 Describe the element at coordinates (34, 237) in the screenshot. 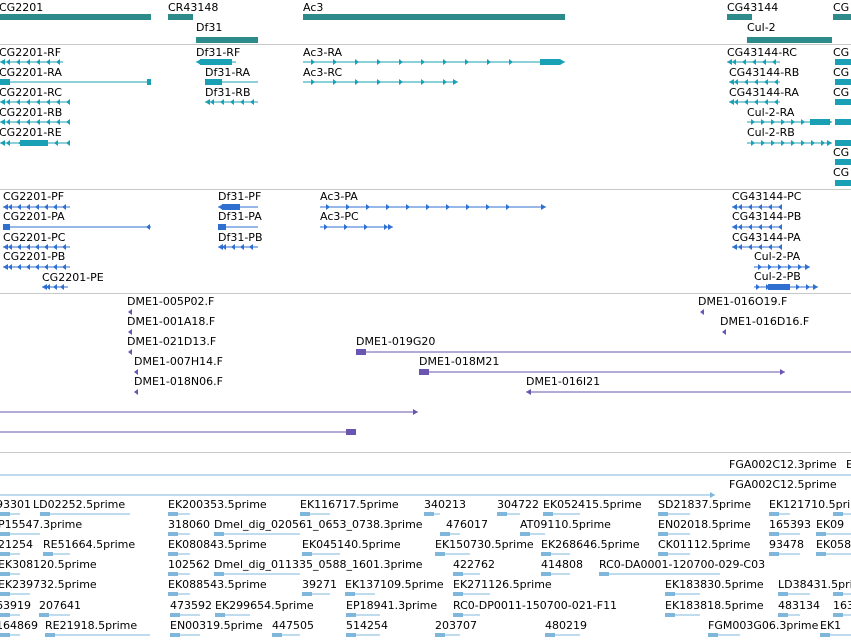

I see `protein-label: CG2201-PC` at that location.